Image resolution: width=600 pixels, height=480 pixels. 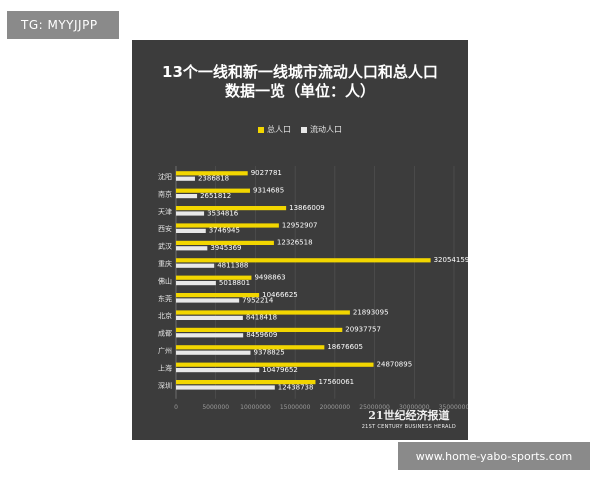 What do you see at coordinates (234, 283) in the screenshot?
I see `data-label-floating: 5018801` at bounding box center [234, 283].